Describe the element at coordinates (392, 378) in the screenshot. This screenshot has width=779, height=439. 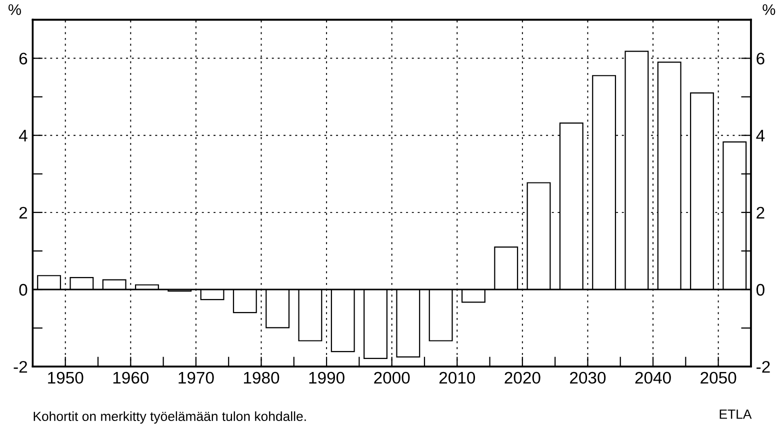
I see `x-tick-label: 2000` at that location.